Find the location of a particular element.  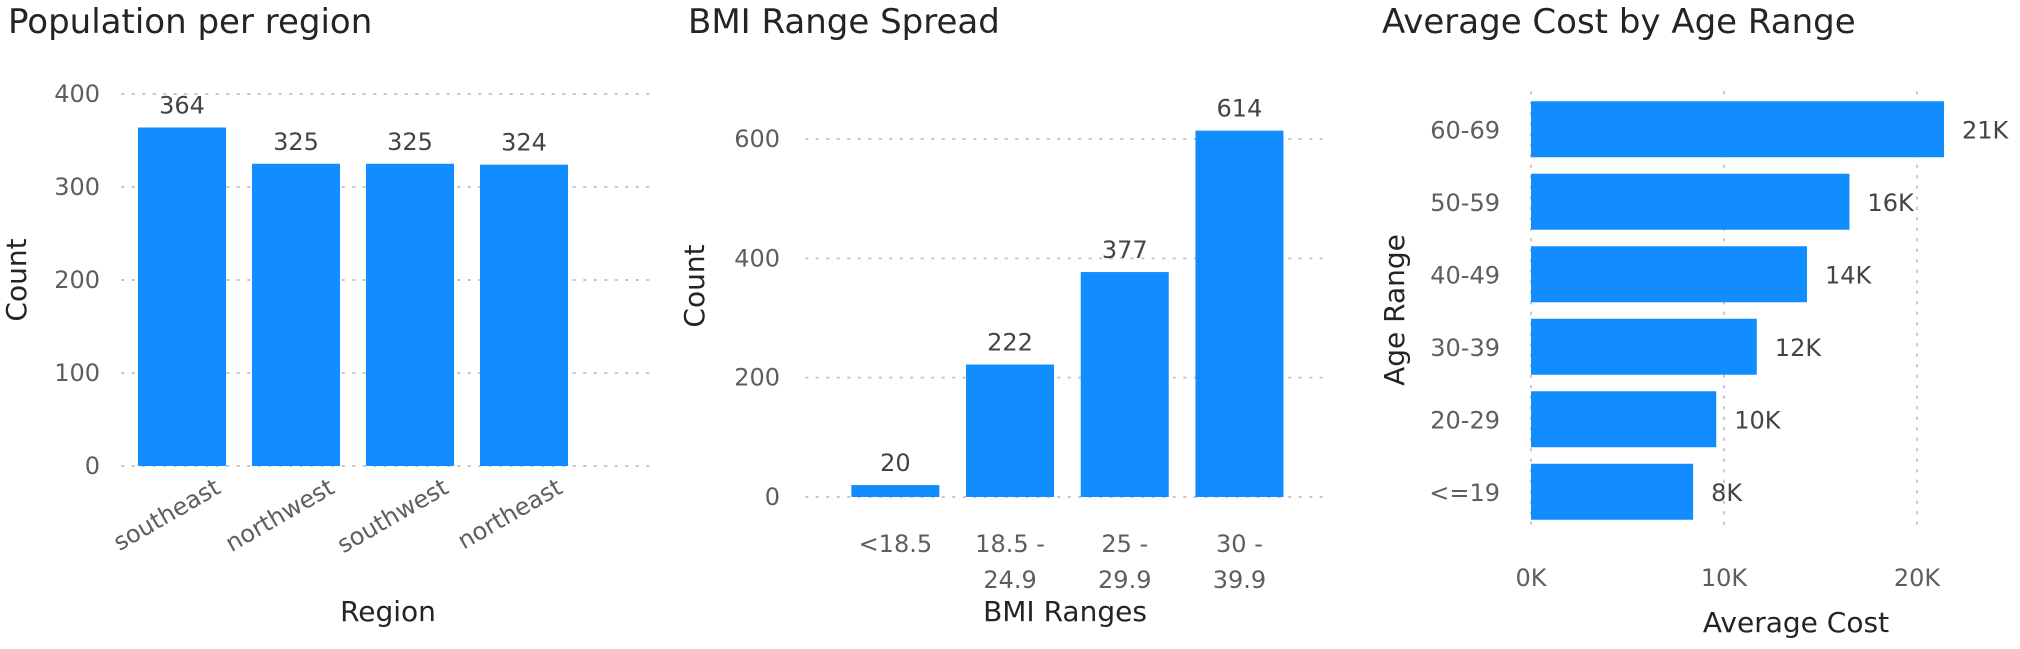

x-tick-label: northeast is located at coordinates (510, 514).